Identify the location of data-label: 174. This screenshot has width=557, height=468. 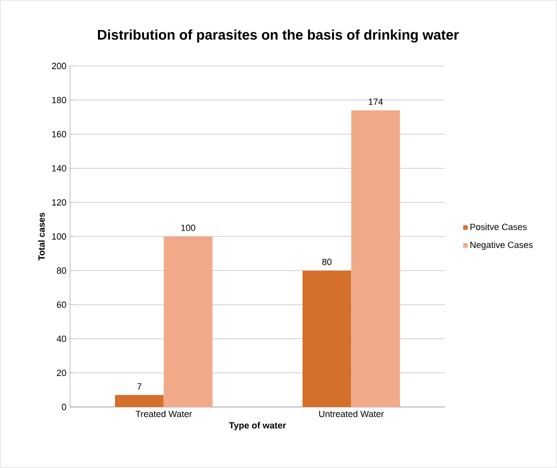
(375, 101).